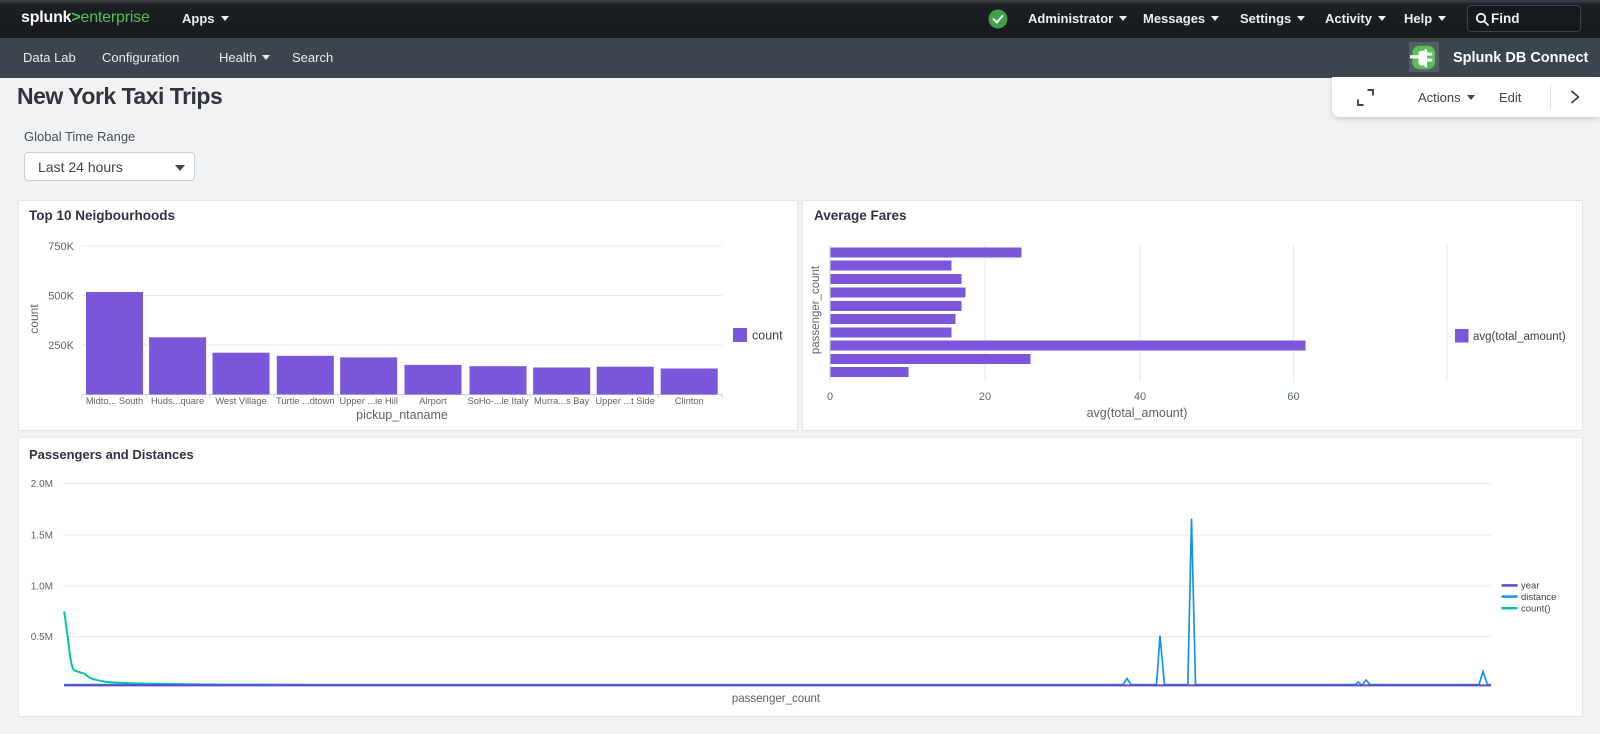  Describe the element at coordinates (1530, 586) in the screenshot. I see `svg-text: year` at that location.